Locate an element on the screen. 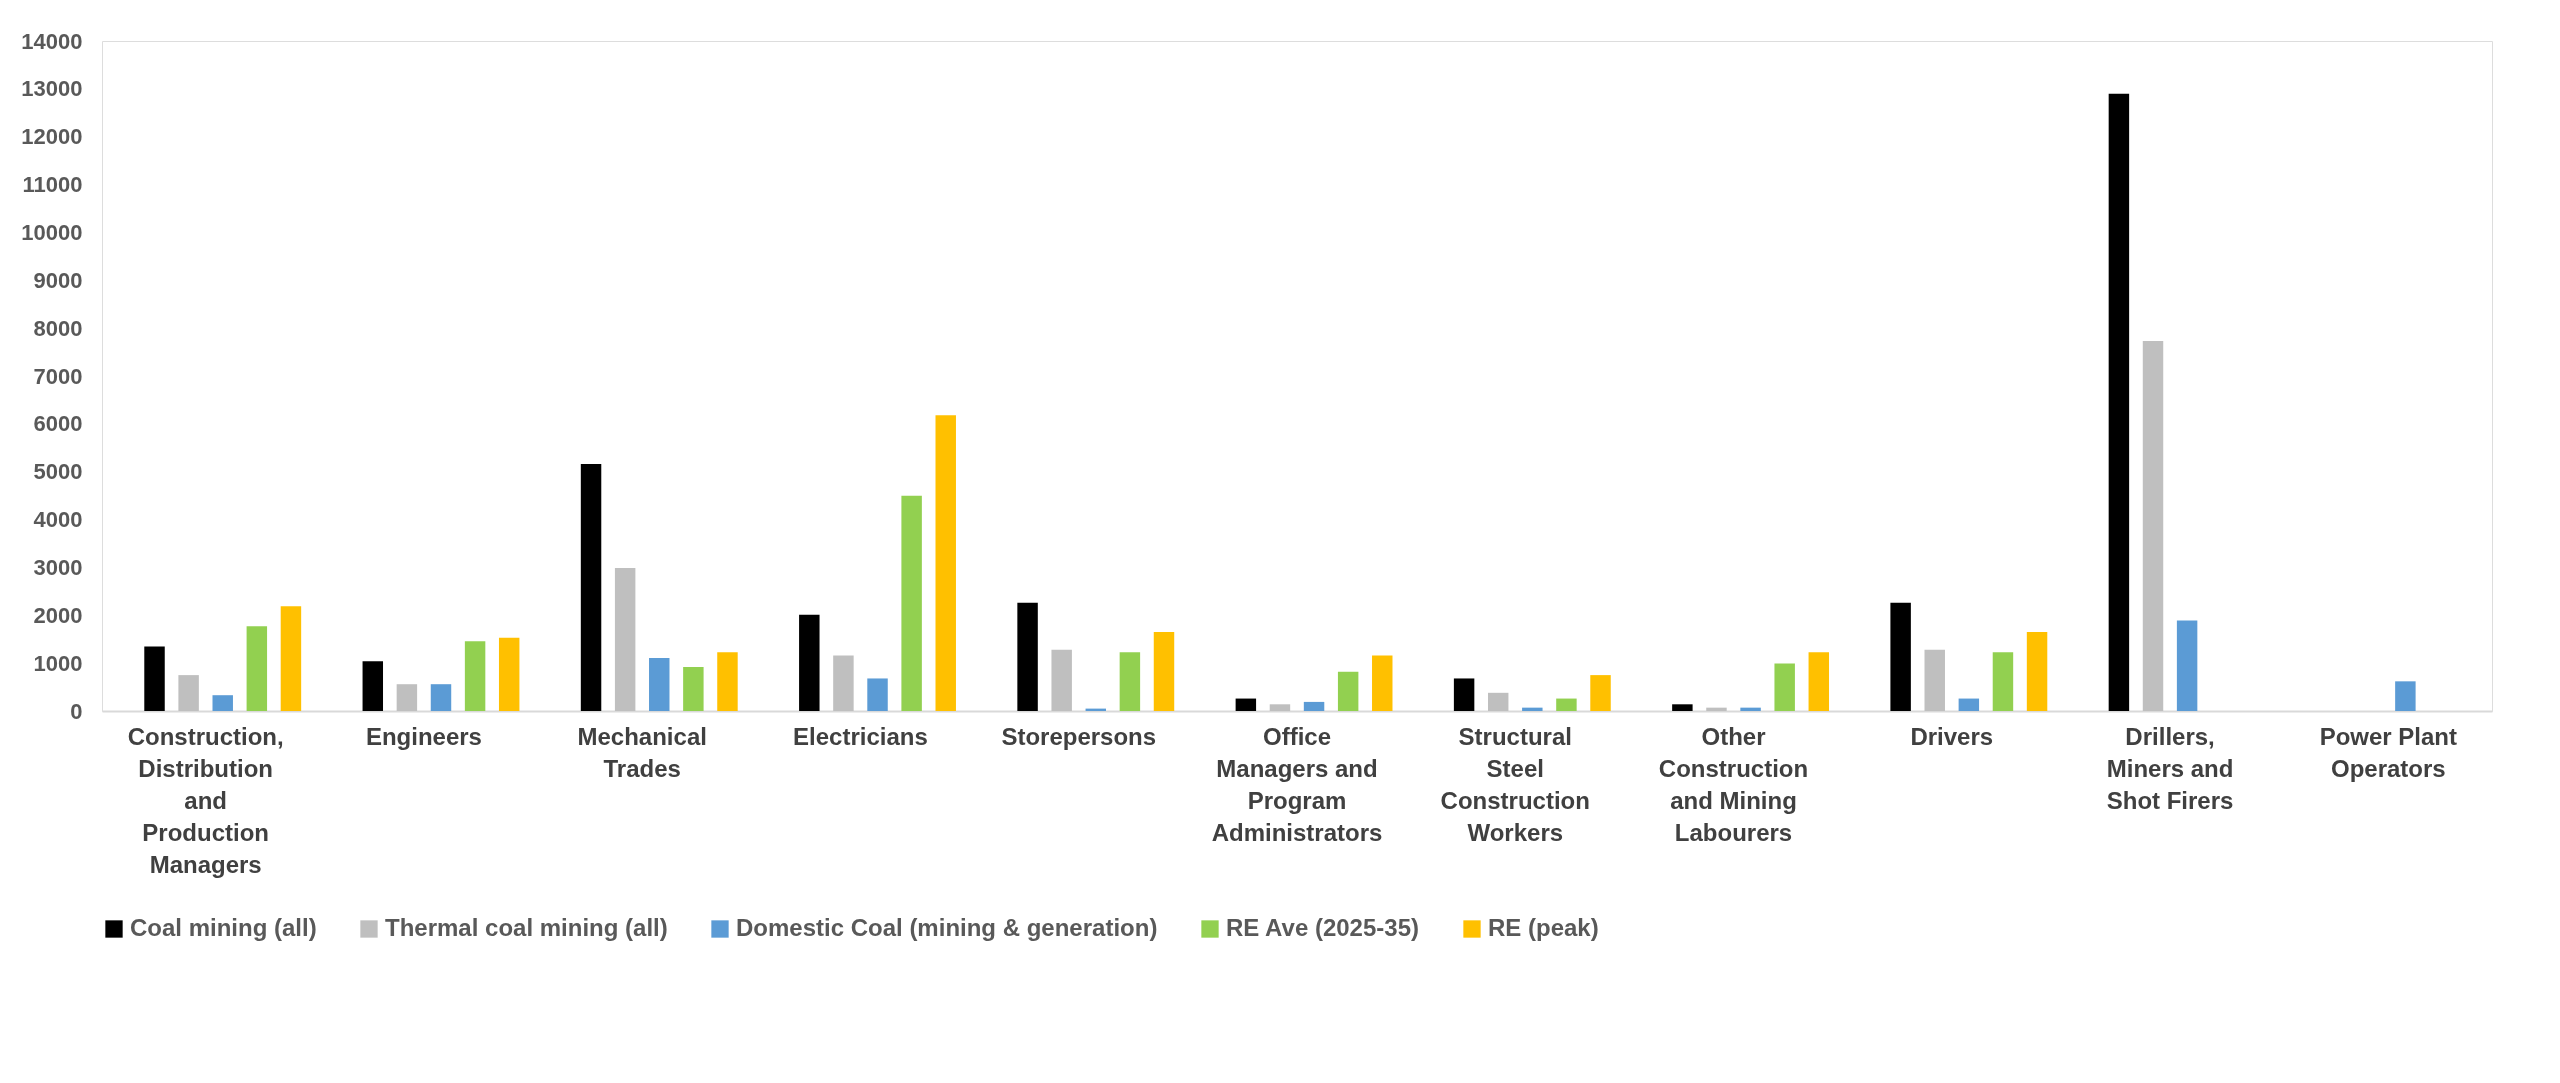 This screenshot has height=1083, width=2560. y-tick-label: 0 is located at coordinates (76, 711).